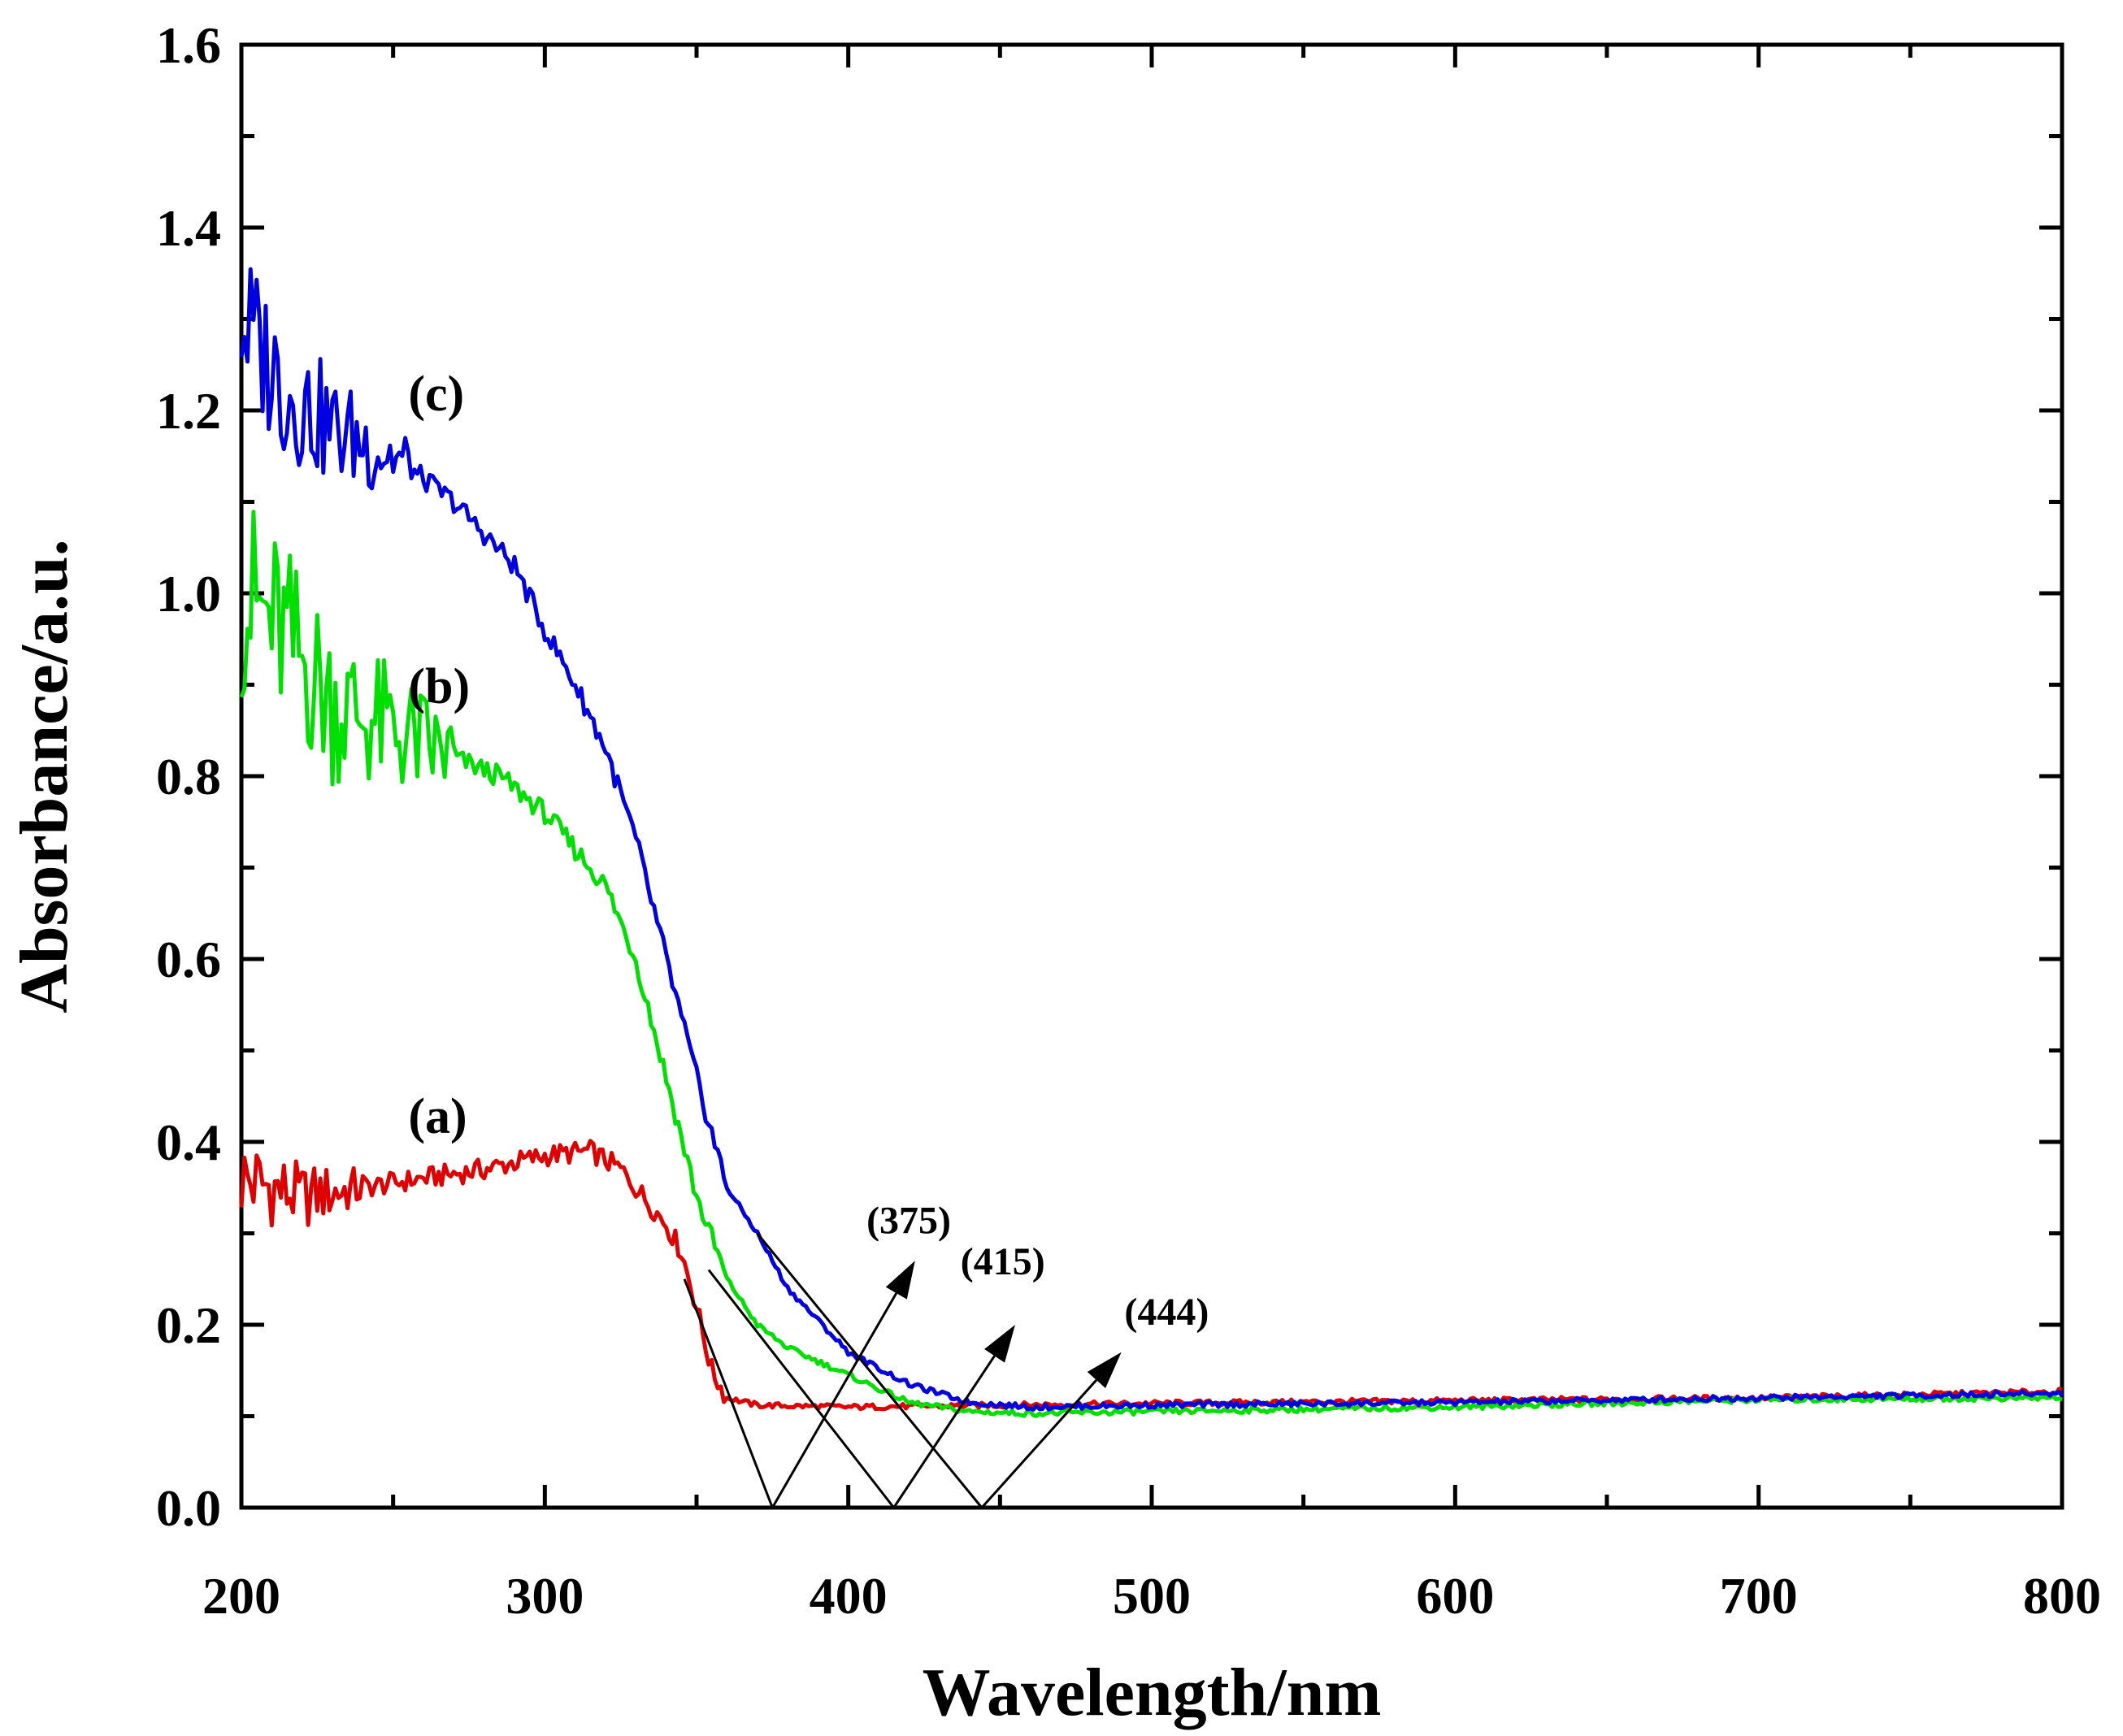 The image size is (2123, 1736). I want to click on edge-annotations: (375)(415) (444), so click(990, 1354).